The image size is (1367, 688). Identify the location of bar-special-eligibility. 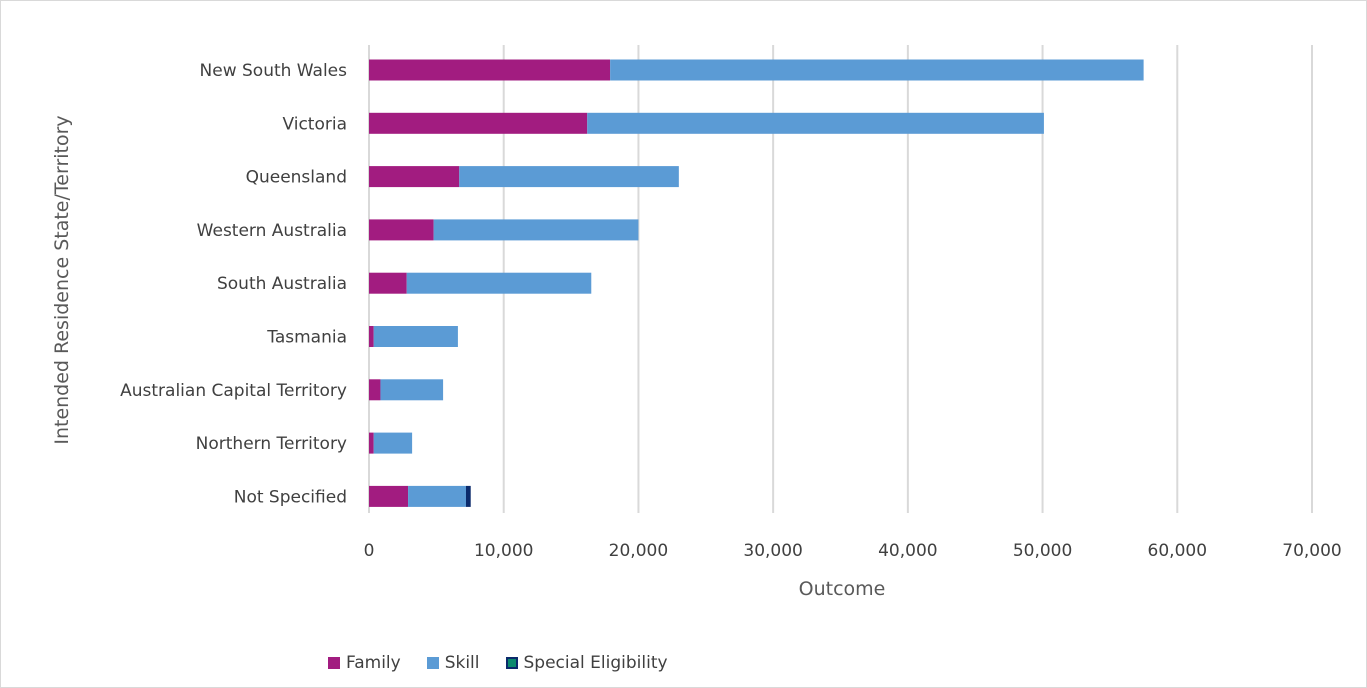
(468, 496).